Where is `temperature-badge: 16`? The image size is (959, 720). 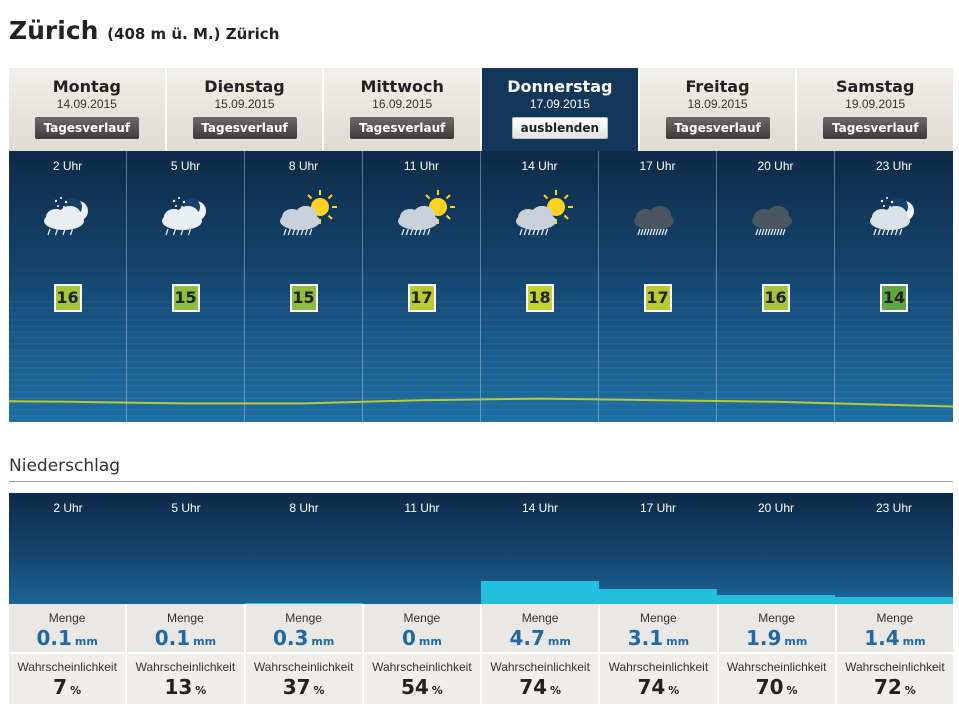
temperature-badge: 16 is located at coordinates (67, 298).